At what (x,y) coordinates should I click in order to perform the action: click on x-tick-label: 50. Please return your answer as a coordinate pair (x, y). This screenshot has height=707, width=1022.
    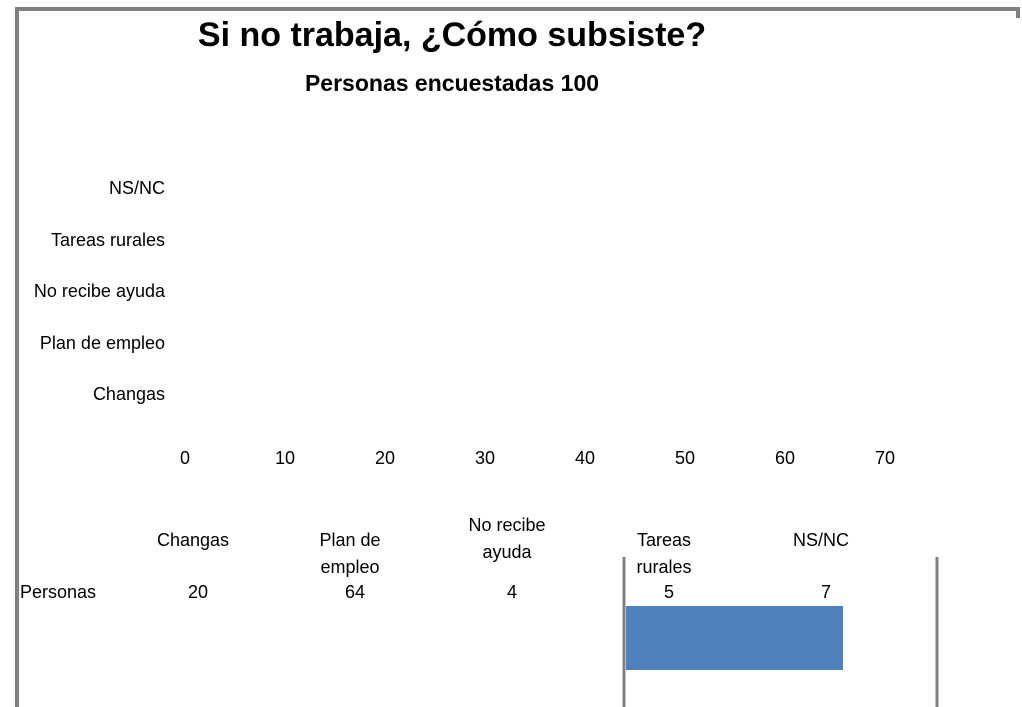
    Looking at the image, I should click on (685, 458).